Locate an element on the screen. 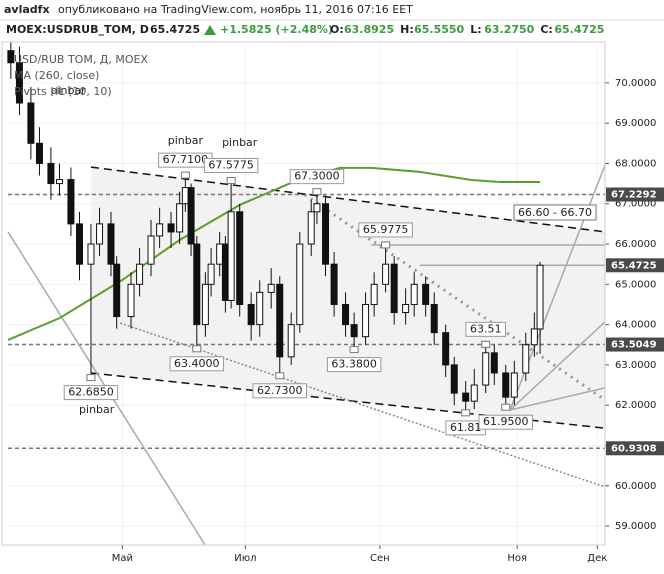 Image resolution: width=664 pixels, height=574 pixels. level-label: 60.9308 is located at coordinates (634, 448).